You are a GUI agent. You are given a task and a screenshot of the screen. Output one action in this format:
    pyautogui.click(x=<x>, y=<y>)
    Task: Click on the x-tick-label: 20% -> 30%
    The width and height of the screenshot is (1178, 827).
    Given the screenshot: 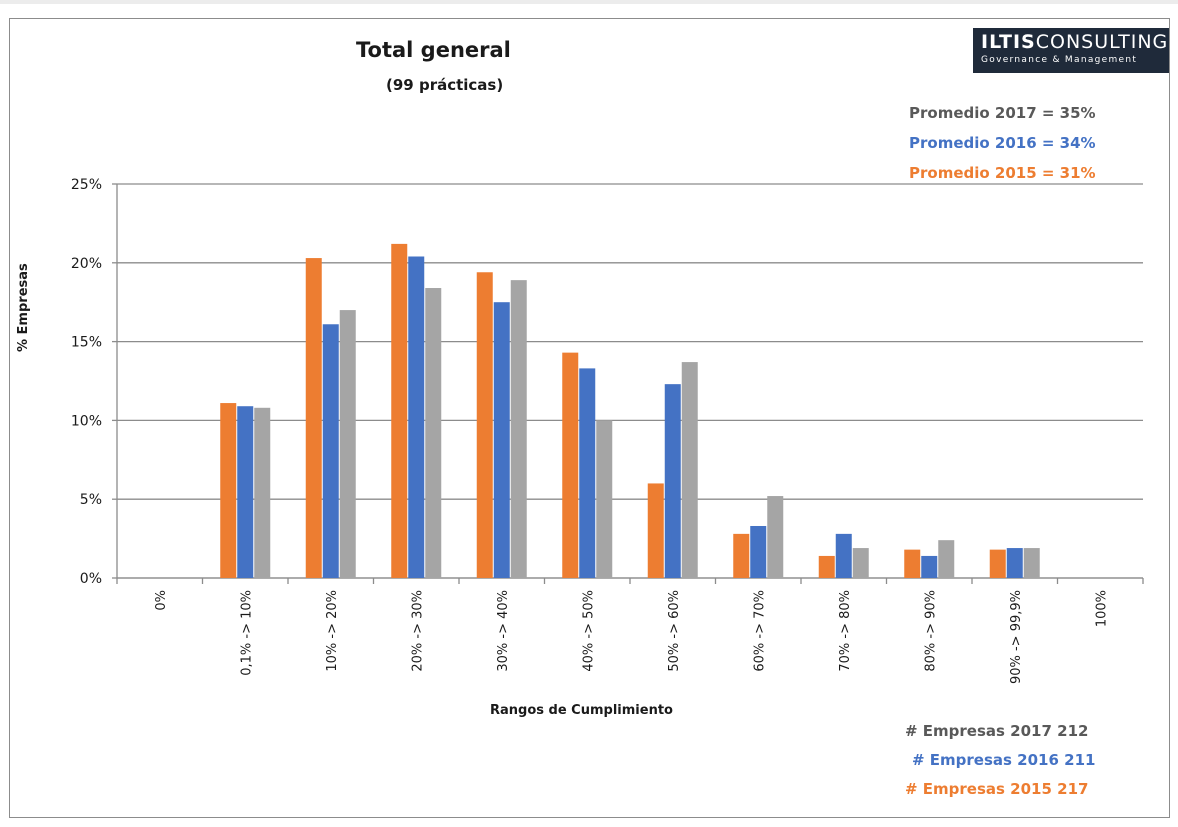 What is the action you would take?
    pyautogui.click(x=417, y=631)
    